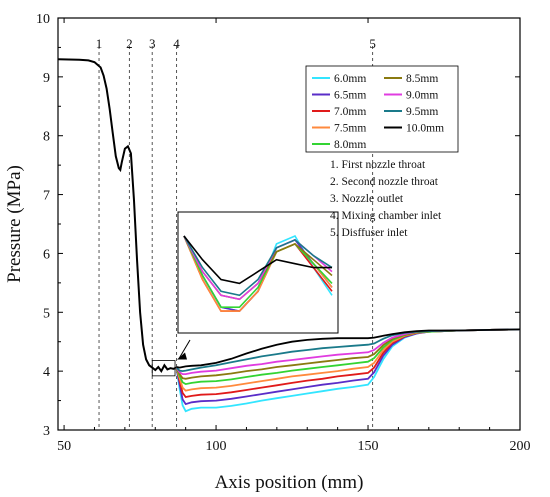 The width and height of the screenshot is (550, 497). I want to click on x-tick-label: 200, so click(520, 446).